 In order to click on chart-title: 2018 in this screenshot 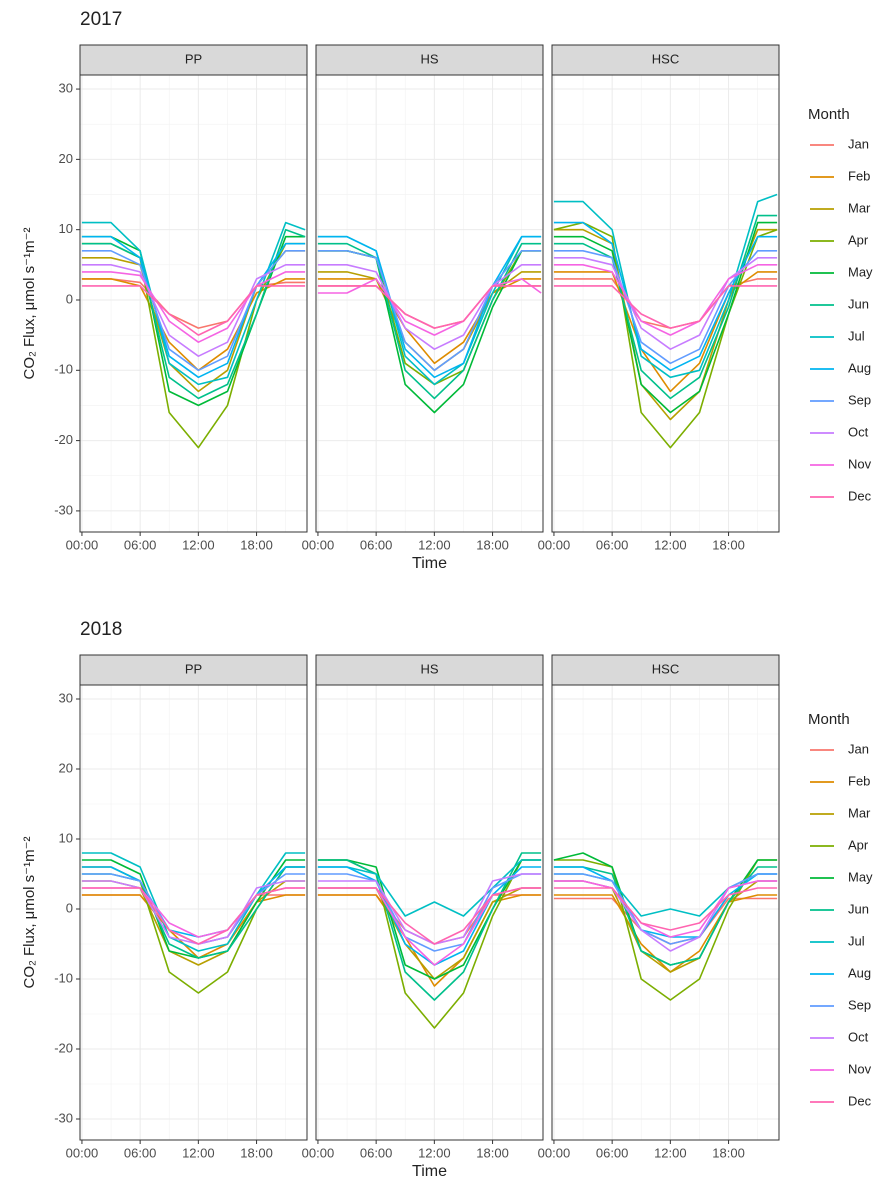, I will do `click(101, 629)`.